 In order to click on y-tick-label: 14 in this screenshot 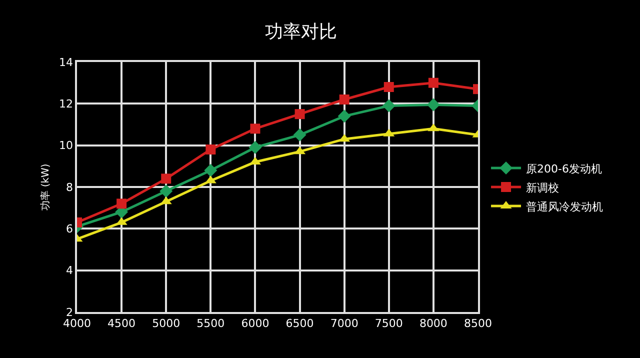, I will do `click(66, 62)`.